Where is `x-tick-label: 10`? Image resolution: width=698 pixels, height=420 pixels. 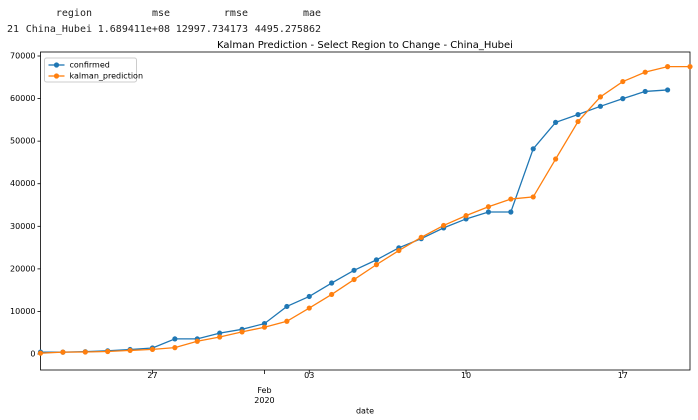 x-tick-label: 10 is located at coordinates (466, 375).